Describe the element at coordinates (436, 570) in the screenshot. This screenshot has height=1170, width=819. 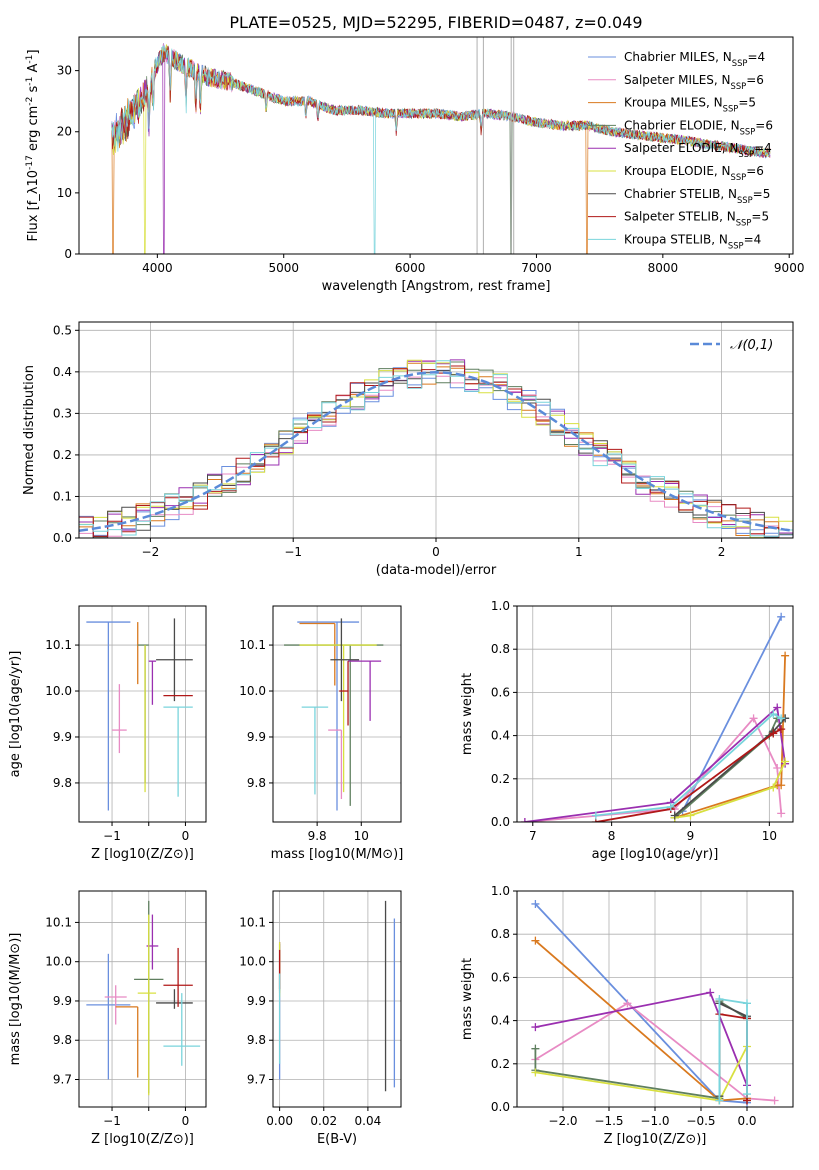
I see `x-axis-label: (data-model)/error` at that location.